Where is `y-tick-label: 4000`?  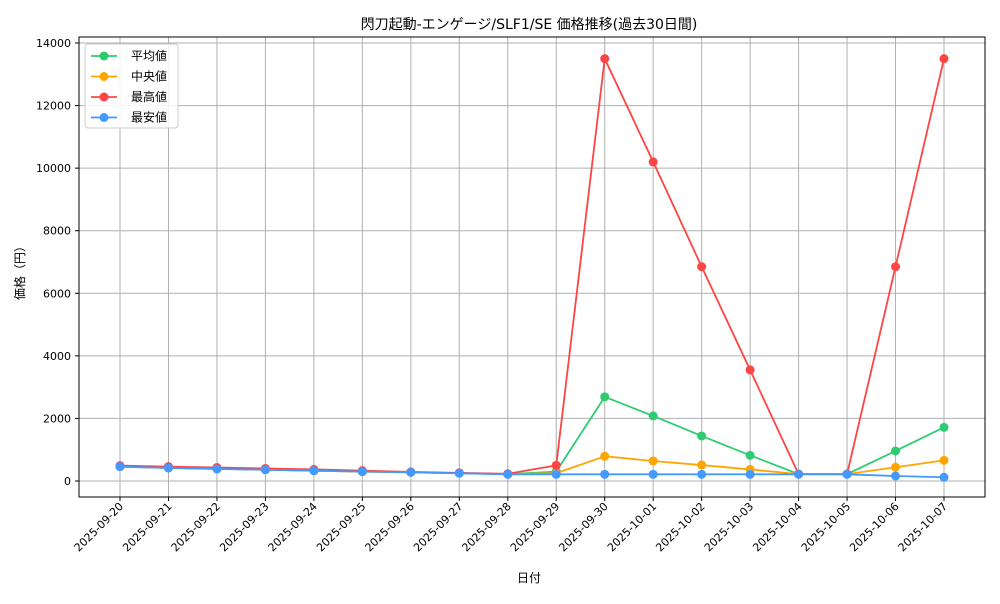
y-tick-label: 4000 is located at coordinates (57, 356).